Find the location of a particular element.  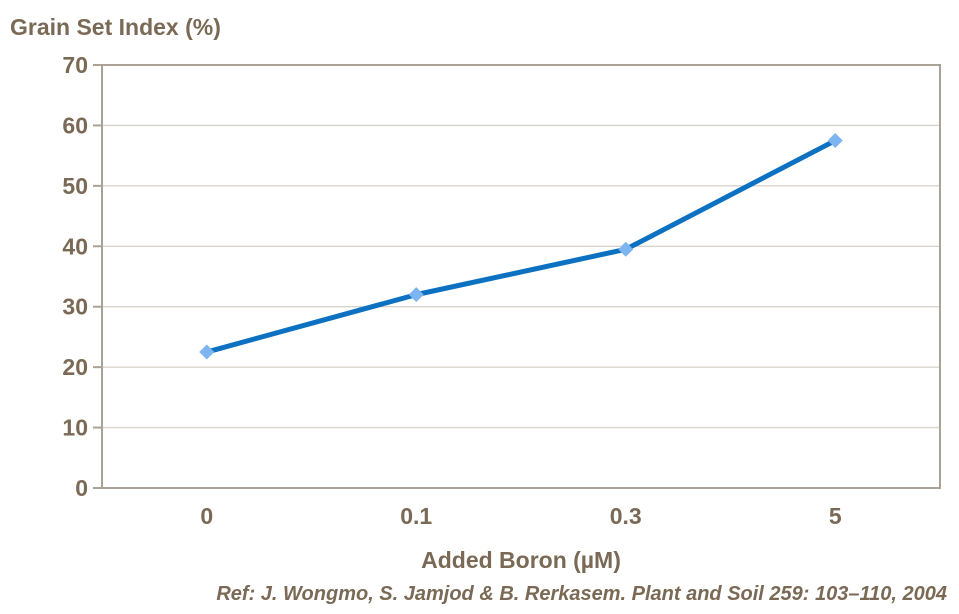

y-tick-label: 50 is located at coordinates (75, 186).